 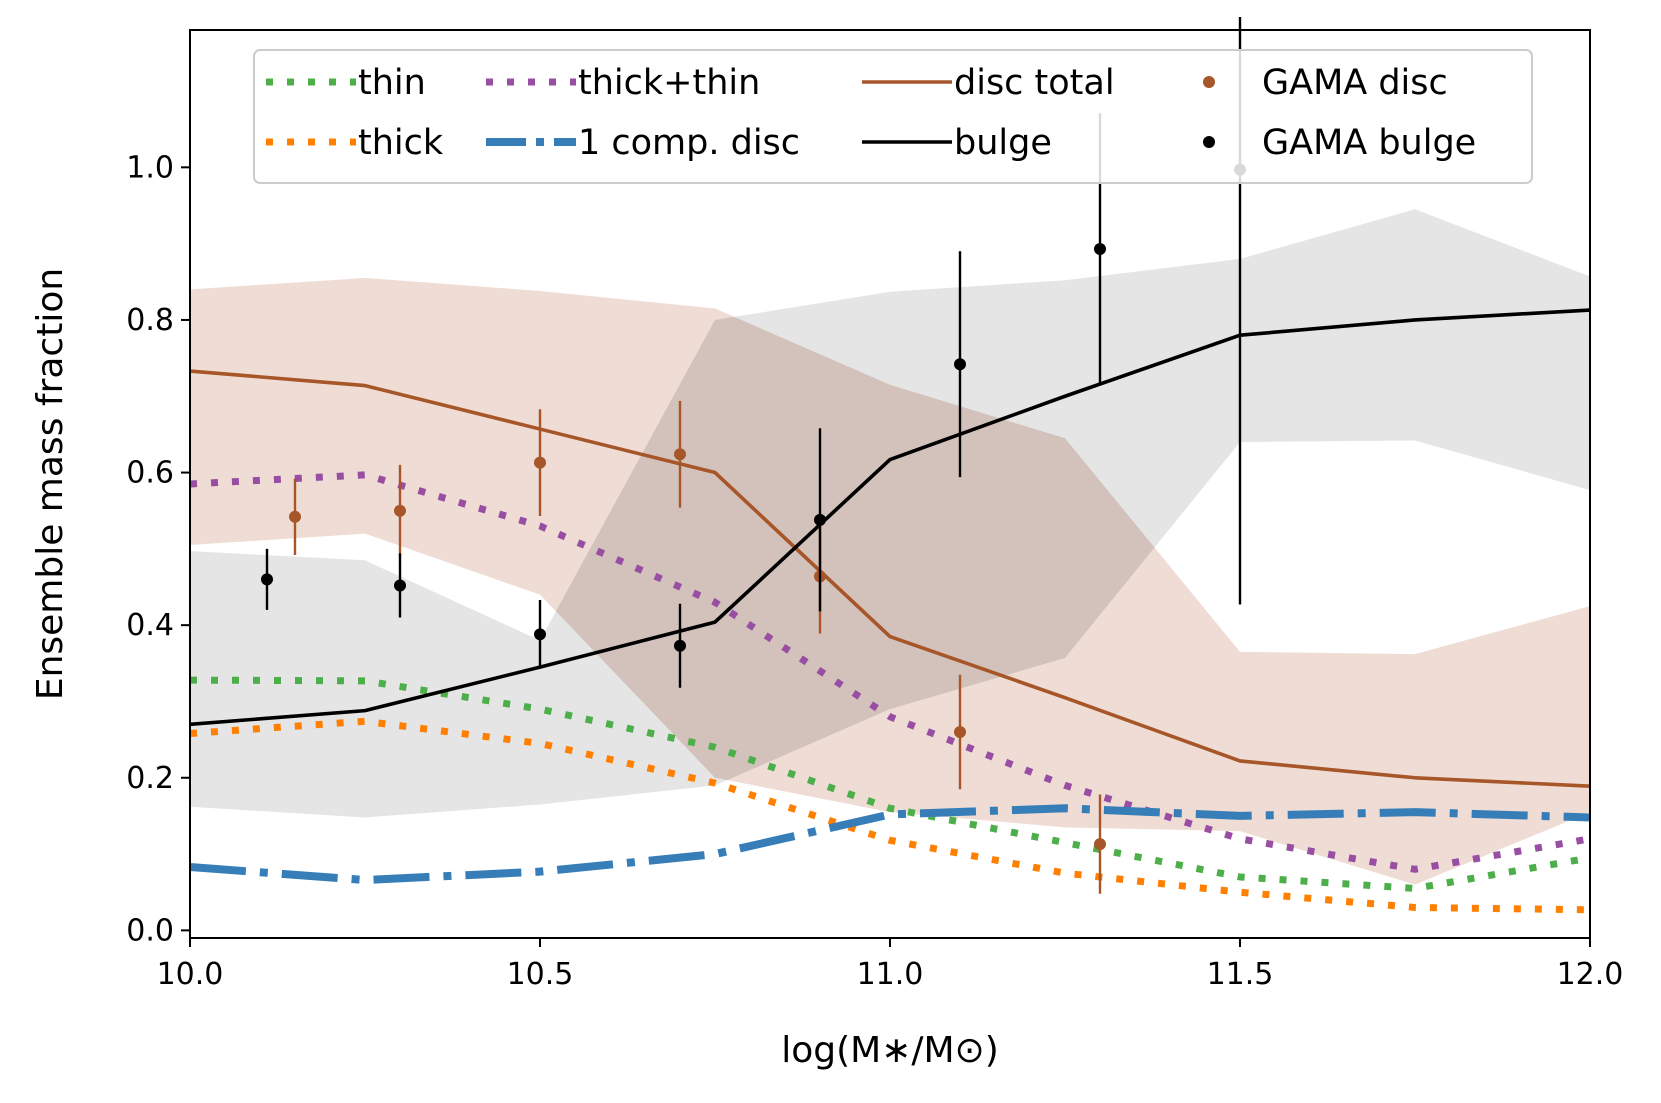 I want to click on legend-label-one_comp: 1 comp. disc, so click(x=689, y=143).